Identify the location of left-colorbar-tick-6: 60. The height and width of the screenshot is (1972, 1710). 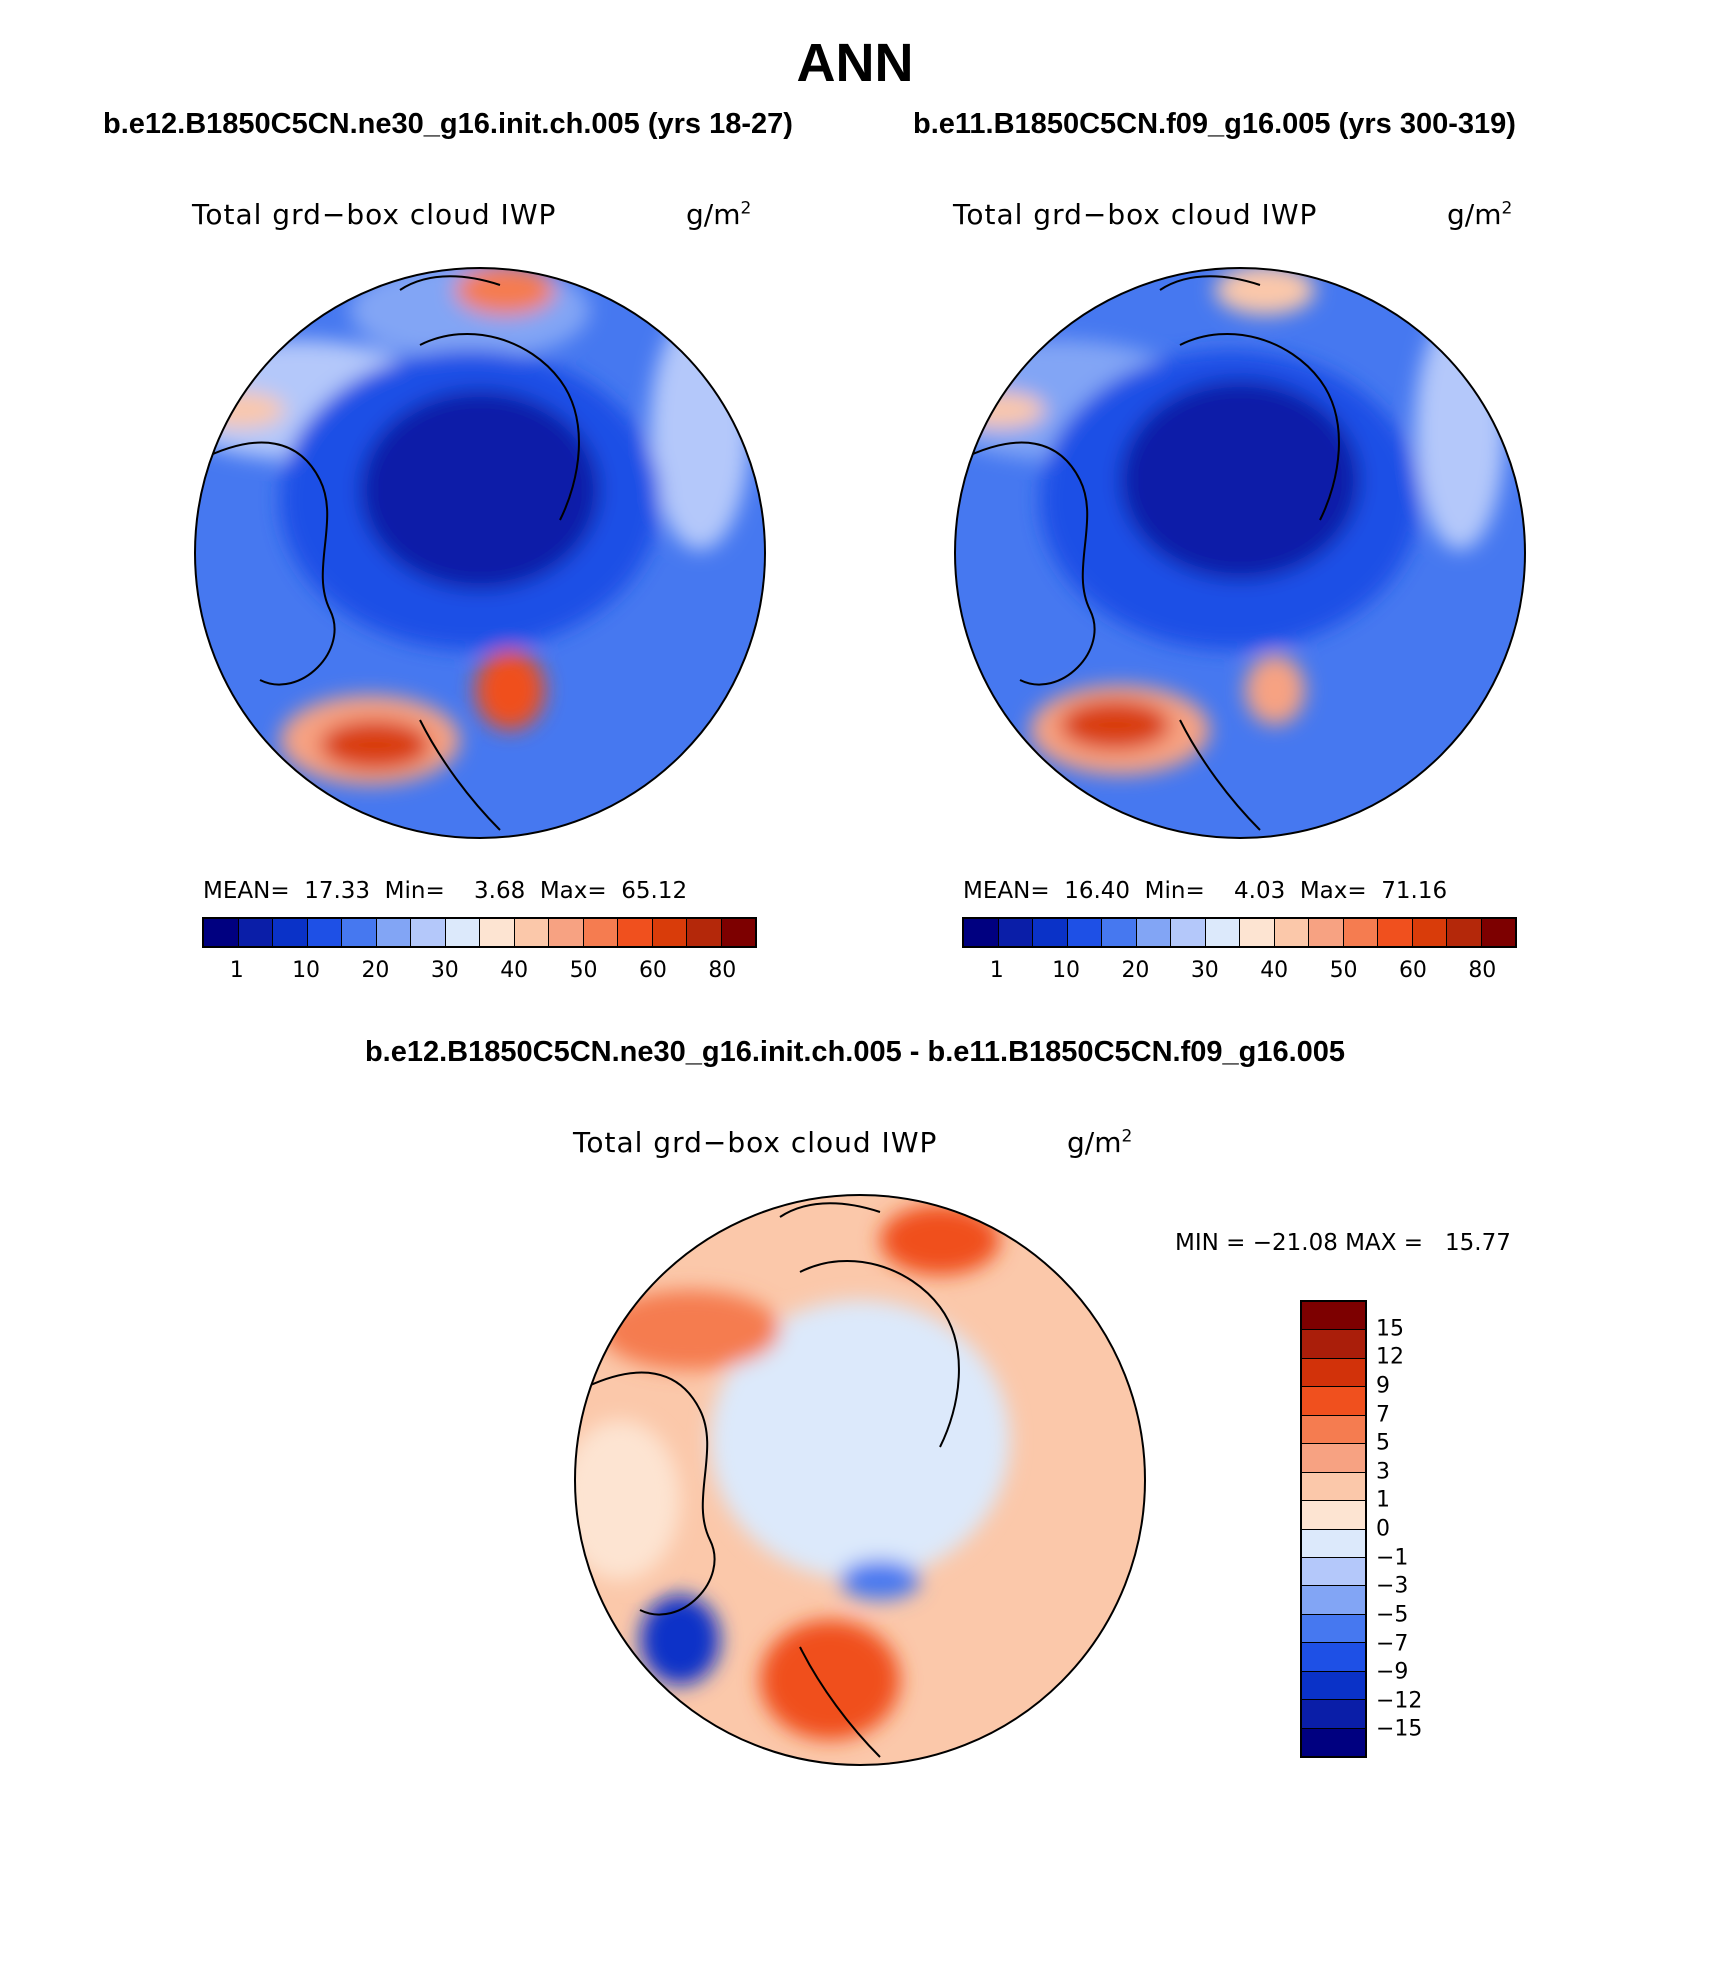
(652, 970).